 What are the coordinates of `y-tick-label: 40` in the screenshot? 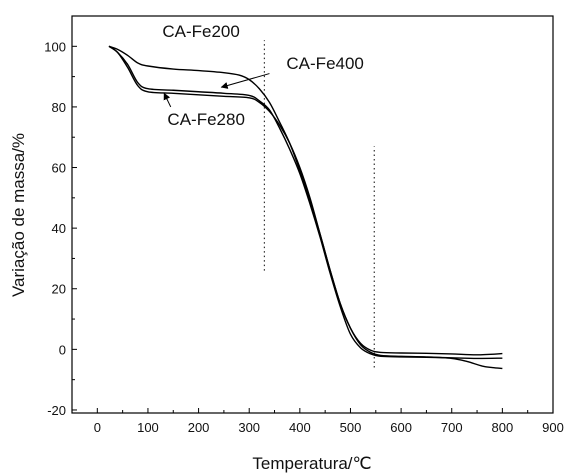 It's located at (59, 228).